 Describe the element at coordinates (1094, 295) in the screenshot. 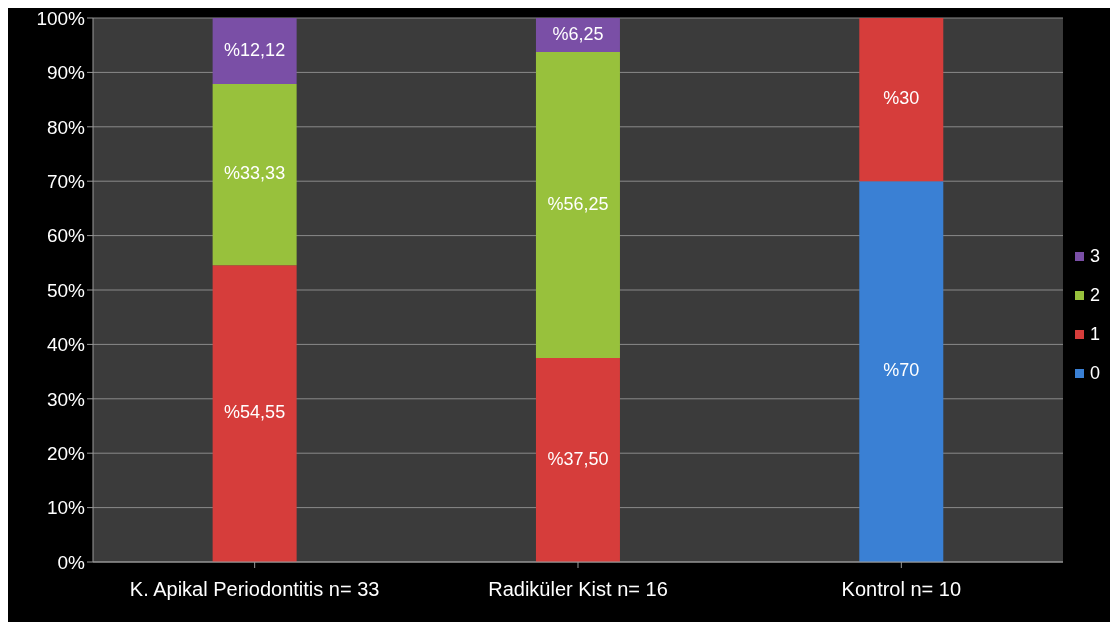

I see `legend-label: 2` at that location.